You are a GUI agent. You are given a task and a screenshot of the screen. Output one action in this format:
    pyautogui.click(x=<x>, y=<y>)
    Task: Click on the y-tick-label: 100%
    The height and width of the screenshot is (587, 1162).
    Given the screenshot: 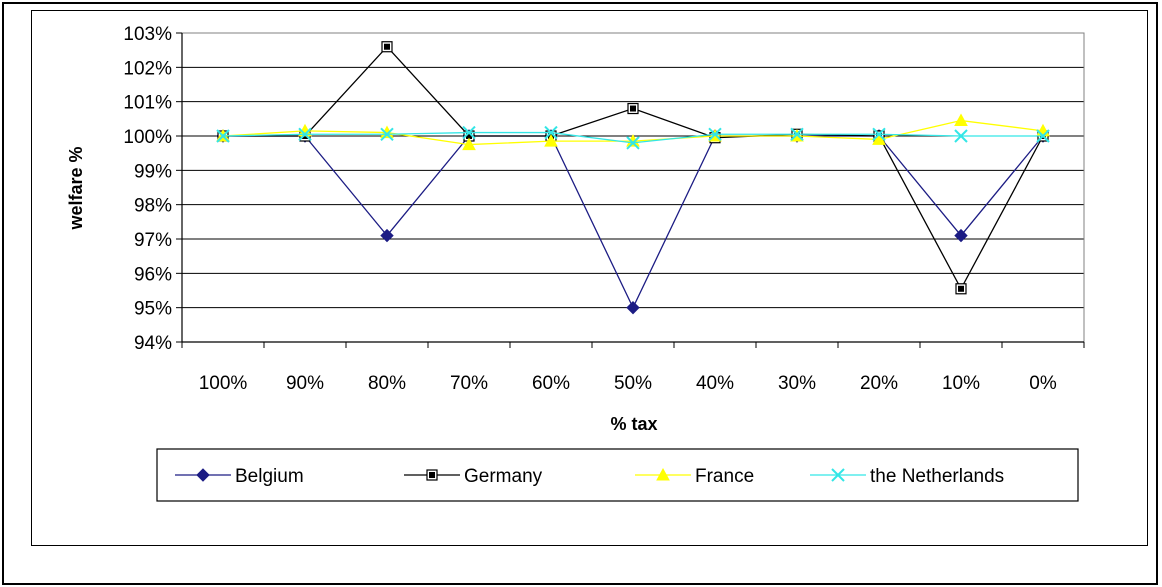 What is the action you would take?
    pyautogui.click(x=147, y=137)
    